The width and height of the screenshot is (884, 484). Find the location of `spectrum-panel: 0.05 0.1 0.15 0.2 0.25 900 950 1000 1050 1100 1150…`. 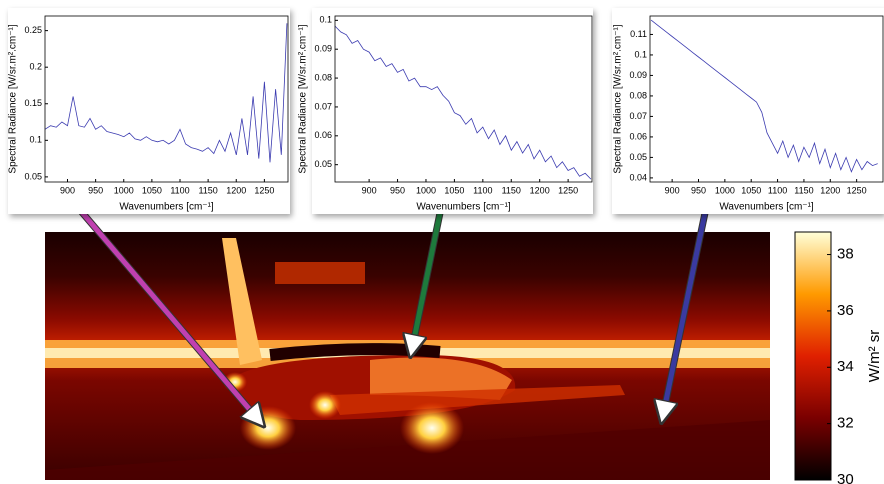

spectrum-panel: 0.05 0.1 0.15 0.2 0.25 900 950 1000 1050 1100 1150… is located at coordinates (149, 111).